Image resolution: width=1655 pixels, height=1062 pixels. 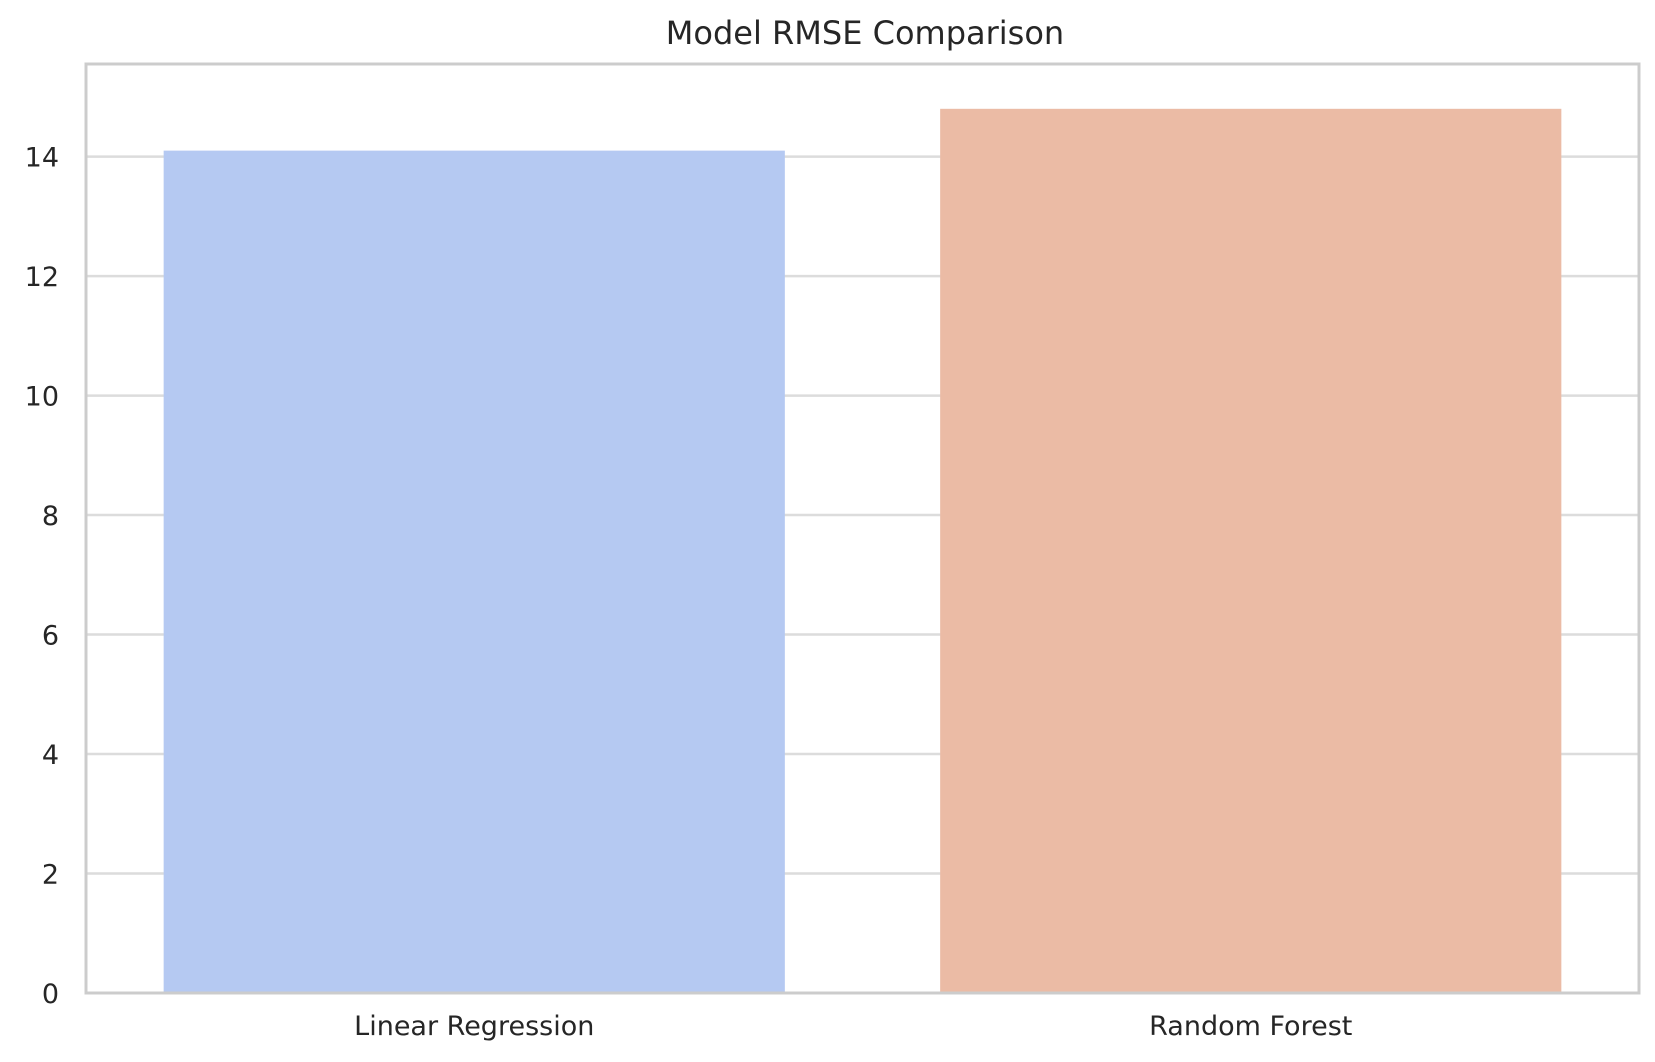 What do you see at coordinates (50, 755) in the screenshot?
I see `y-tick-label: 4` at bounding box center [50, 755].